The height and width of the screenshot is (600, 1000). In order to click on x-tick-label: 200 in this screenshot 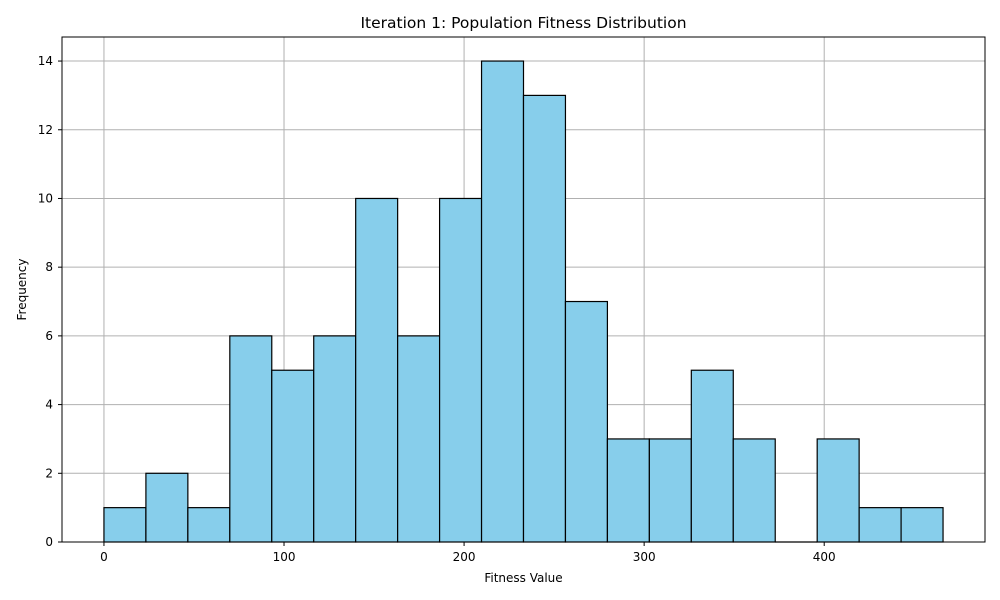, I will do `click(464, 557)`.